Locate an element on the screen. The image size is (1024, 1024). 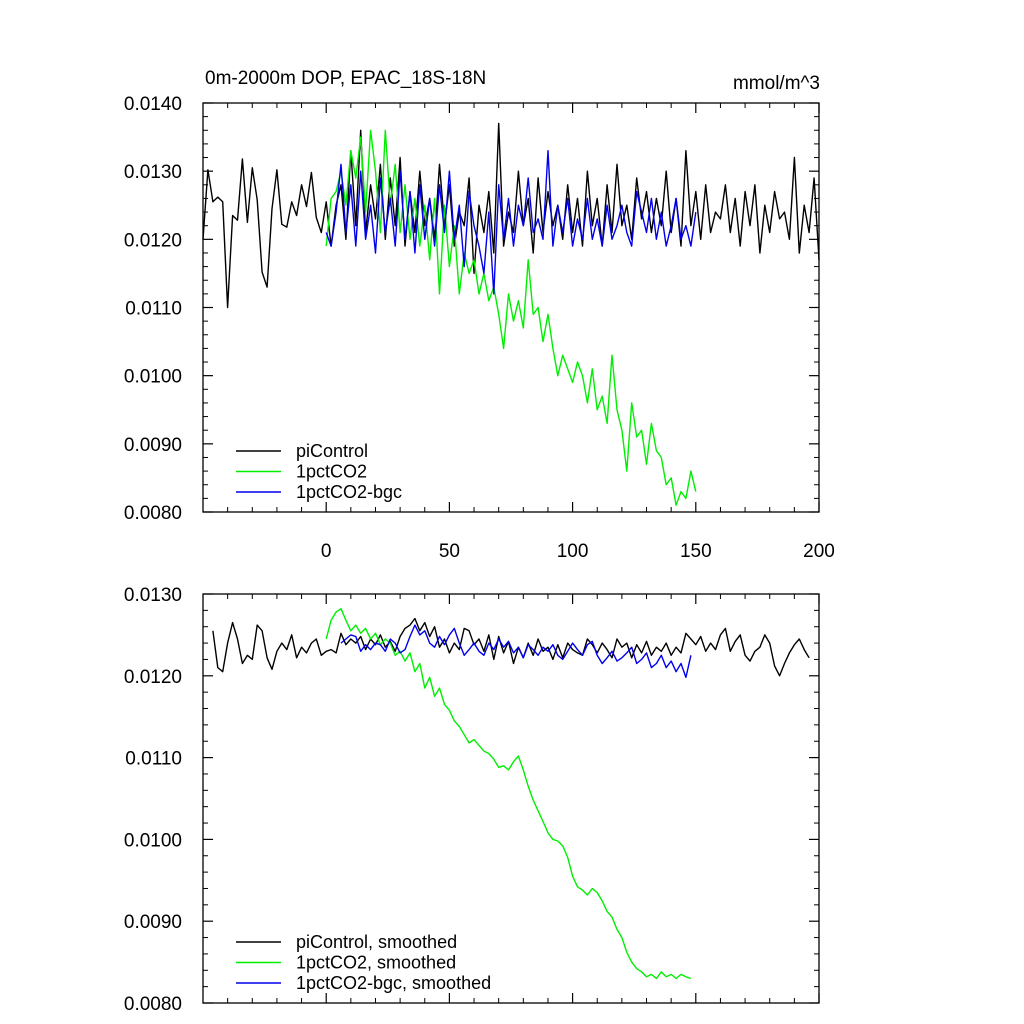
series-line-1pctco2-smoothed is located at coordinates (508, 794).